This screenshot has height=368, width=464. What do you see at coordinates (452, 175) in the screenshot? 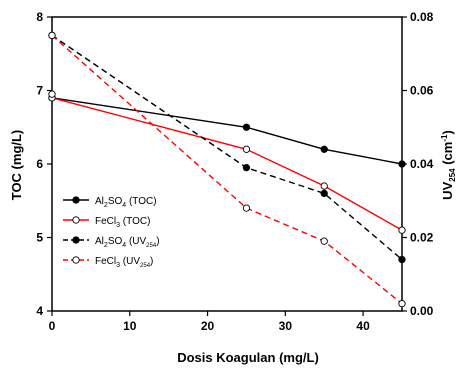
I see `y-right-title-sub: 254` at bounding box center [452, 175].